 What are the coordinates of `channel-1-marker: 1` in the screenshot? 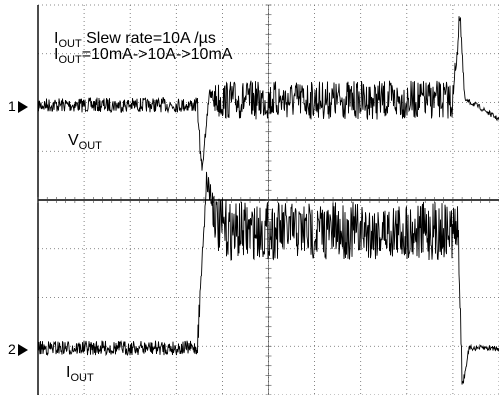 It's located at (18, 106).